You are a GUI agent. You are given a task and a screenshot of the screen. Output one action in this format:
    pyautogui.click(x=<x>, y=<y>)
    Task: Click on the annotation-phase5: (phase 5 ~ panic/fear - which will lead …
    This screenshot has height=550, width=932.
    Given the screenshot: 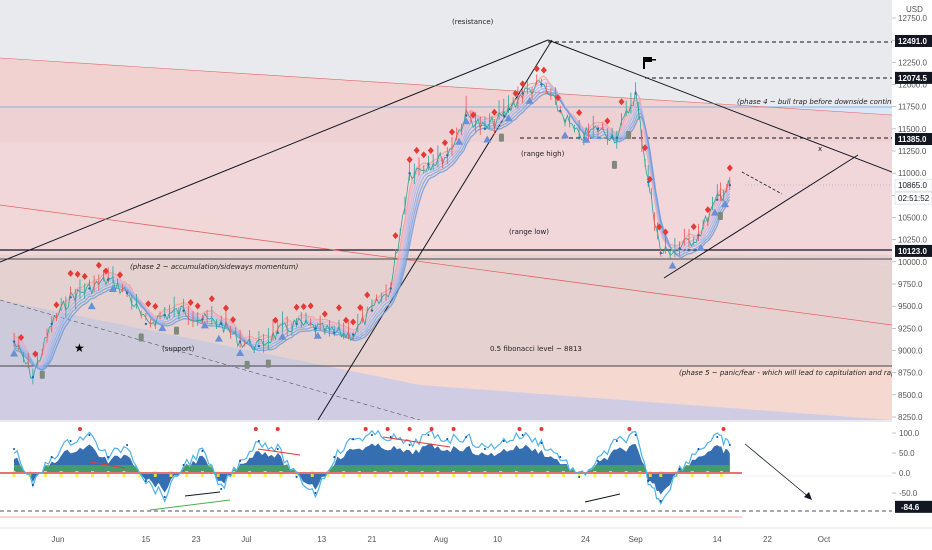 What is the action you would take?
    pyautogui.click(x=803, y=373)
    